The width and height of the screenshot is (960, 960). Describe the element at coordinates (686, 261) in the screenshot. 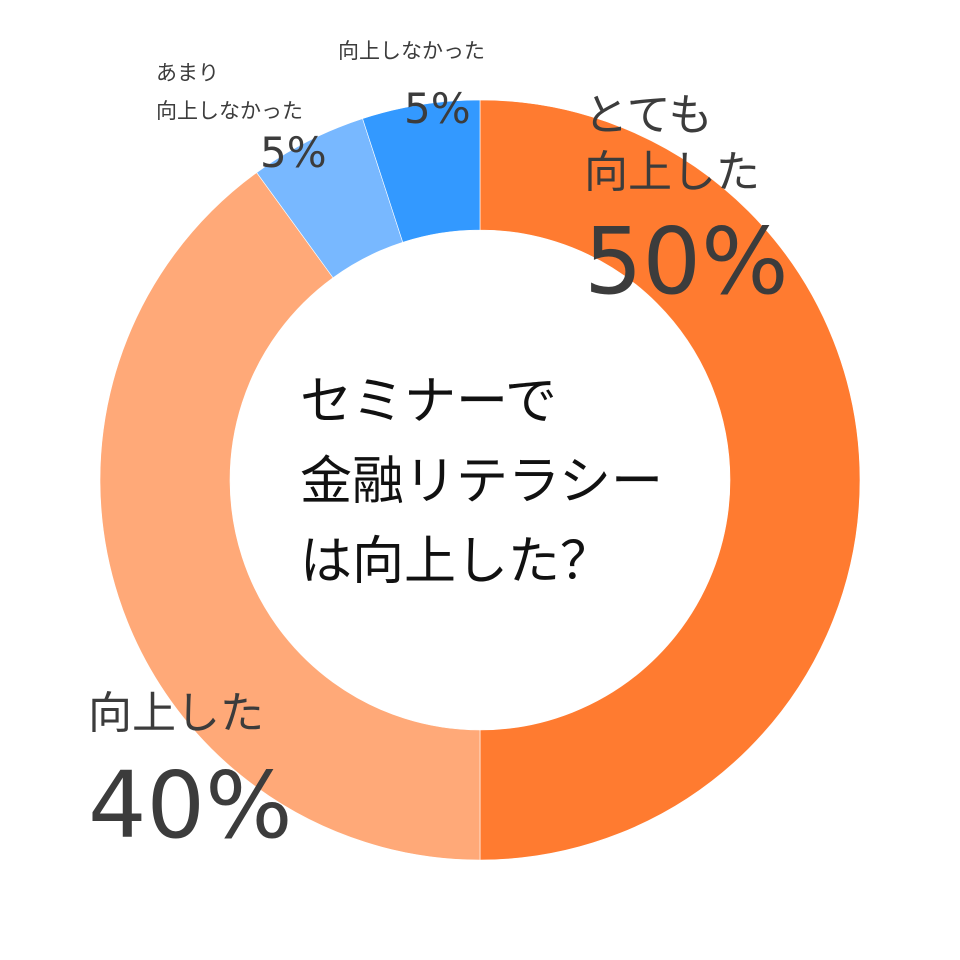

I see `slice-value-label: 50%` at that location.